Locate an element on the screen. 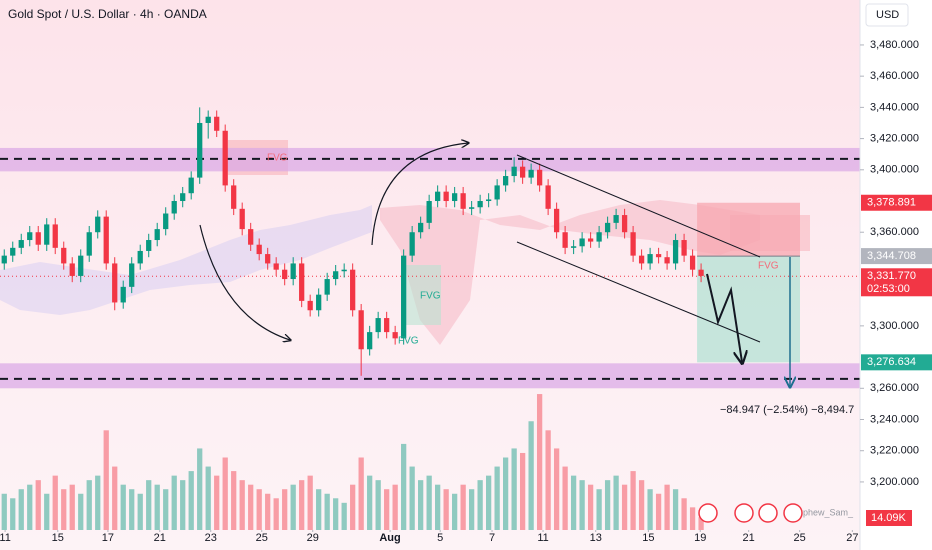 This screenshot has height=550, width=932. x-tick-label: 17 is located at coordinates (108, 538).